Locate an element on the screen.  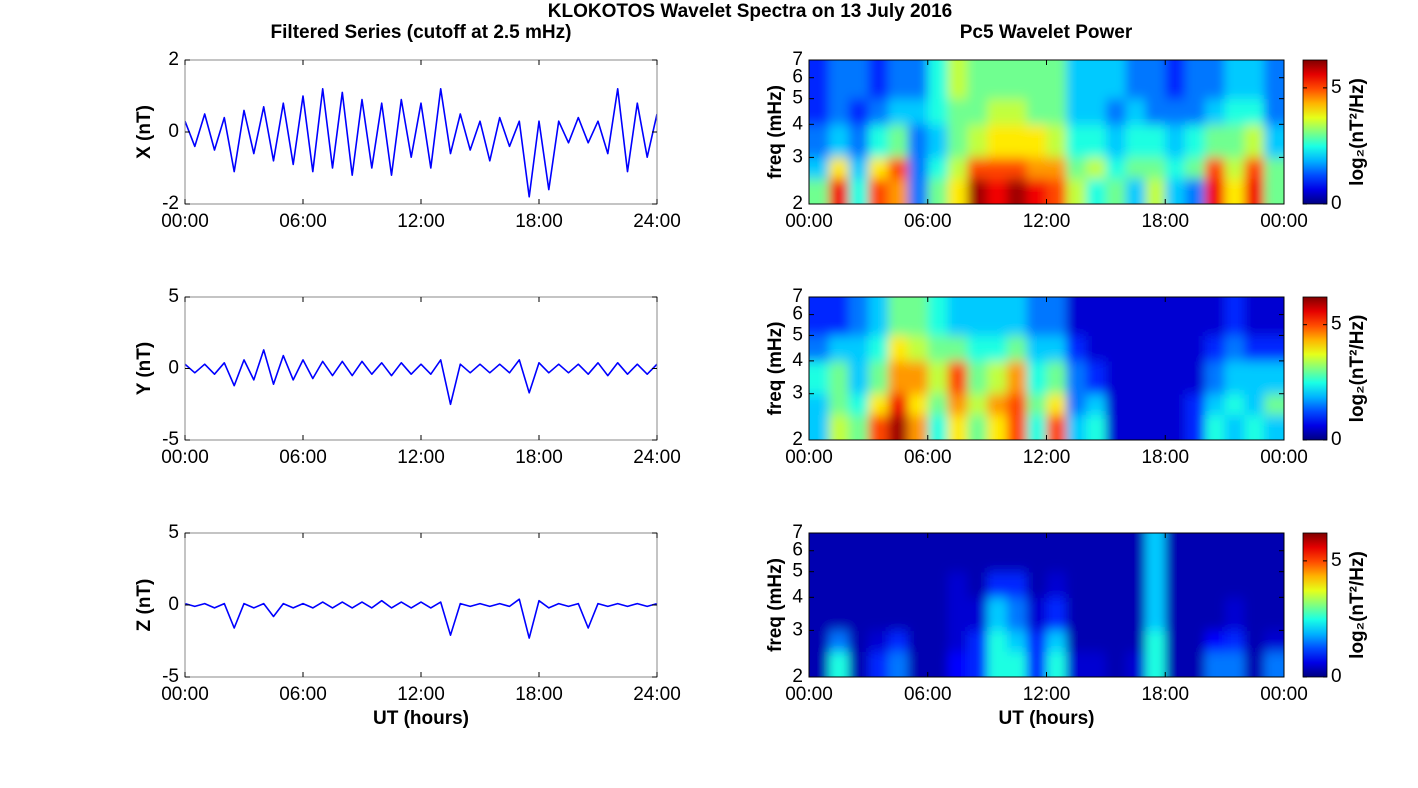
x-tick-label: 24:00 is located at coordinates (657, 221).